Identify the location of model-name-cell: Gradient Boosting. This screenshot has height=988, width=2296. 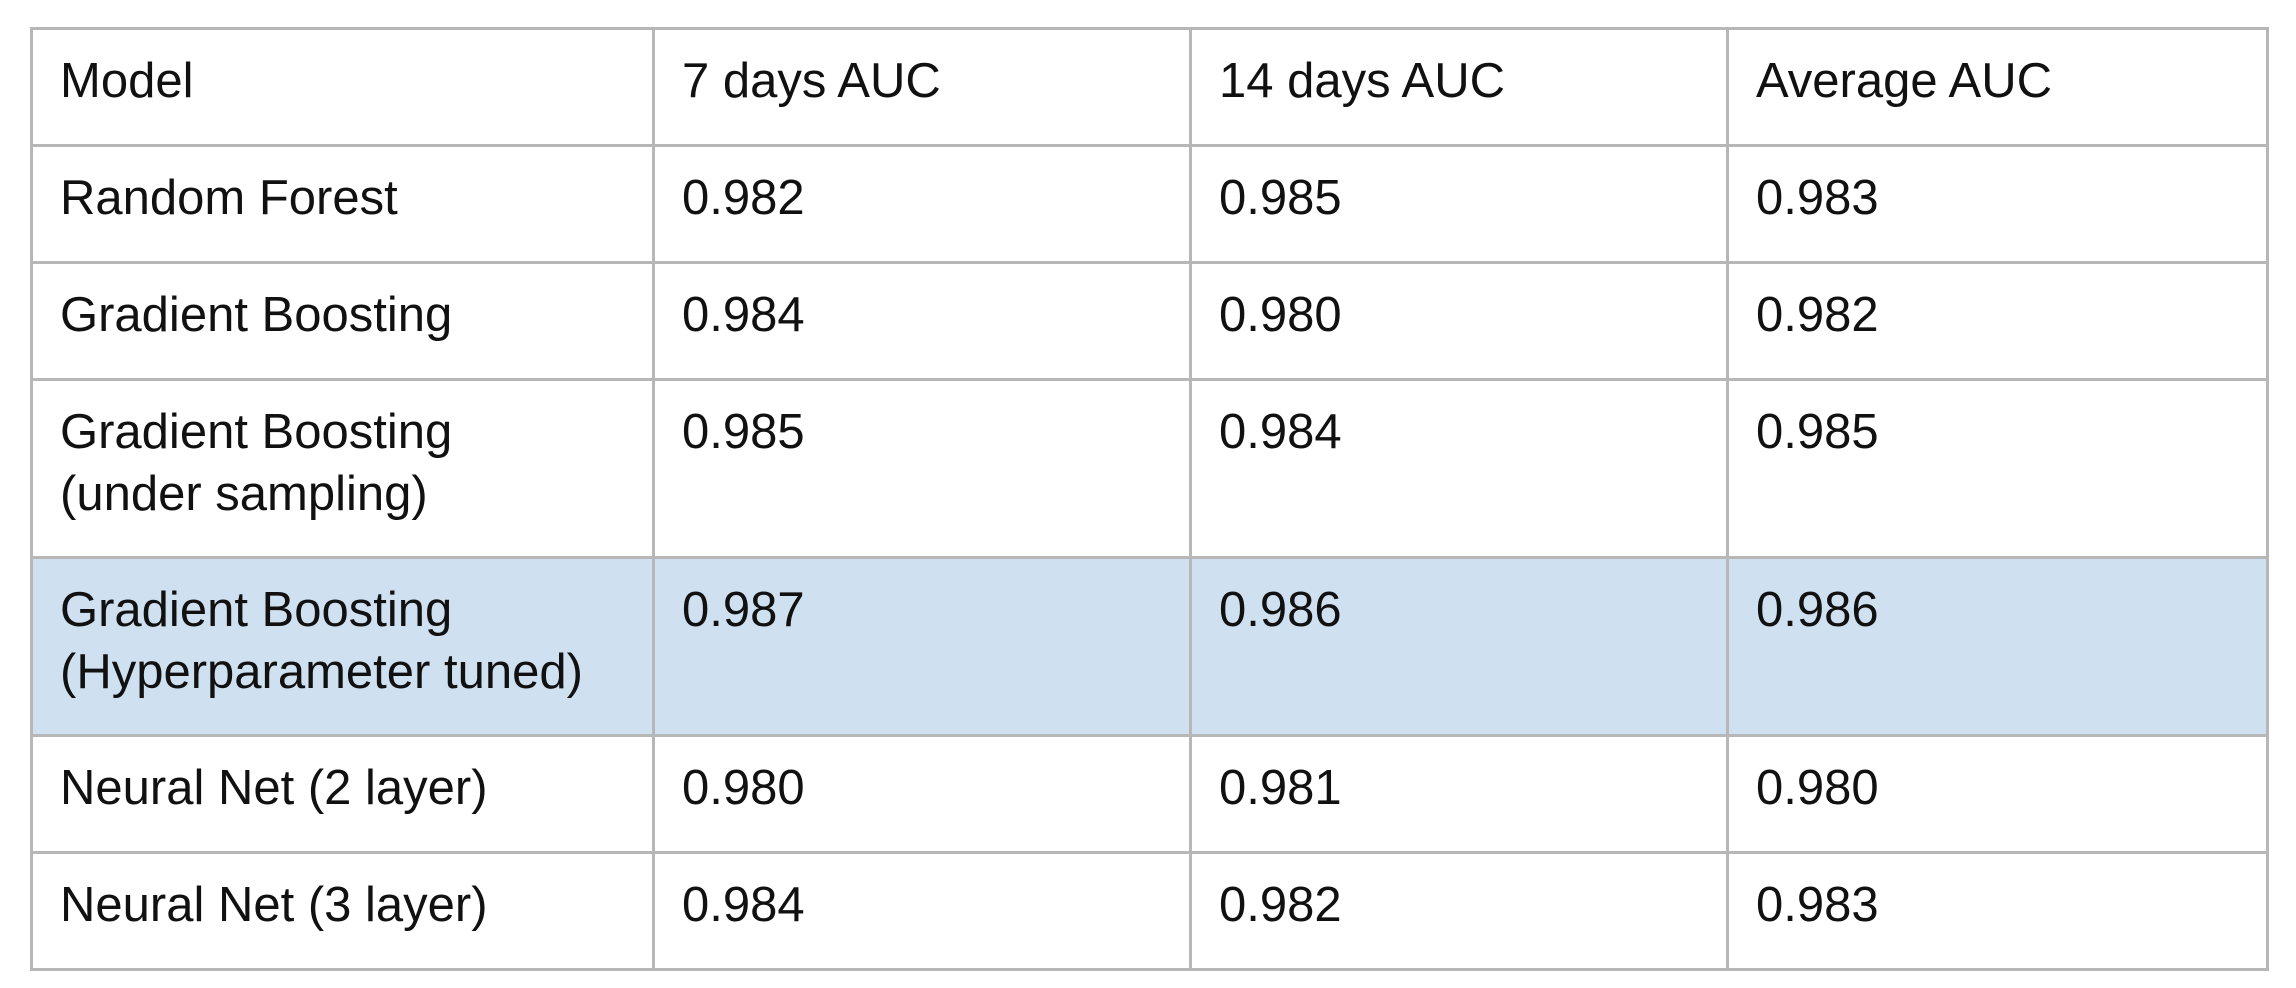
(342, 321).